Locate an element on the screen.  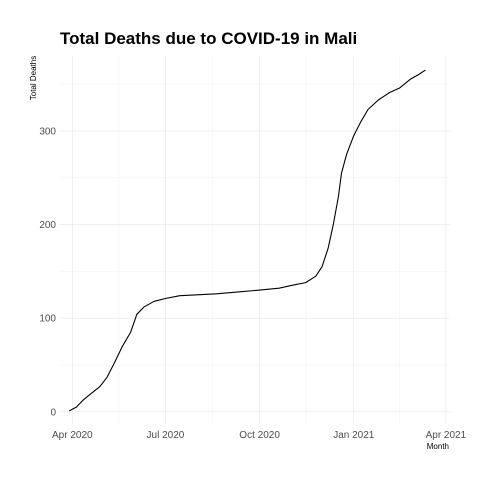
x-tick-label: Jul 2020 is located at coordinates (166, 435).